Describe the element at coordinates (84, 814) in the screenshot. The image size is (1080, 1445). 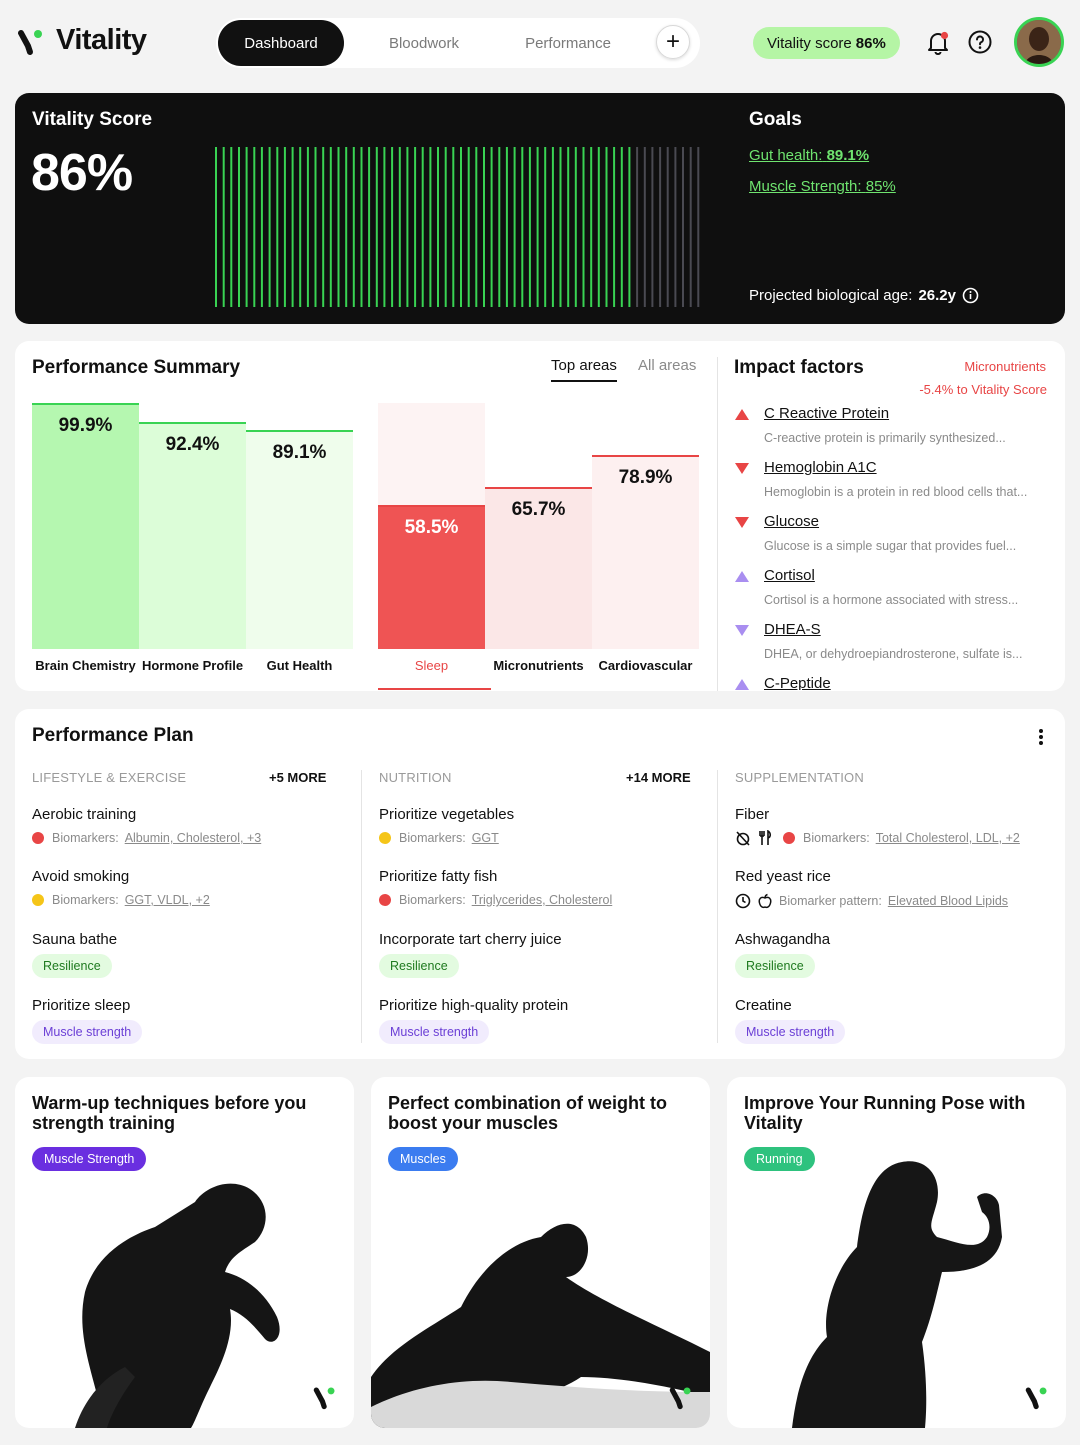
I see `plan-item-name: Aerobic training` at that location.